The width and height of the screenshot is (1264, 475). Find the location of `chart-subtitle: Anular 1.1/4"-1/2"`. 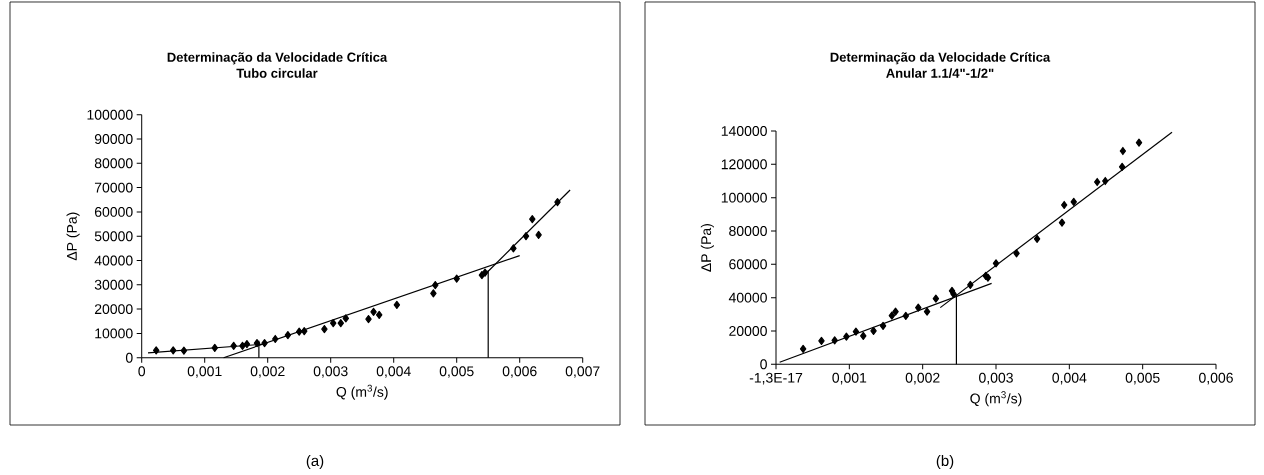

chart-subtitle: Anular 1.1/4"-1/2" is located at coordinates (940, 73).